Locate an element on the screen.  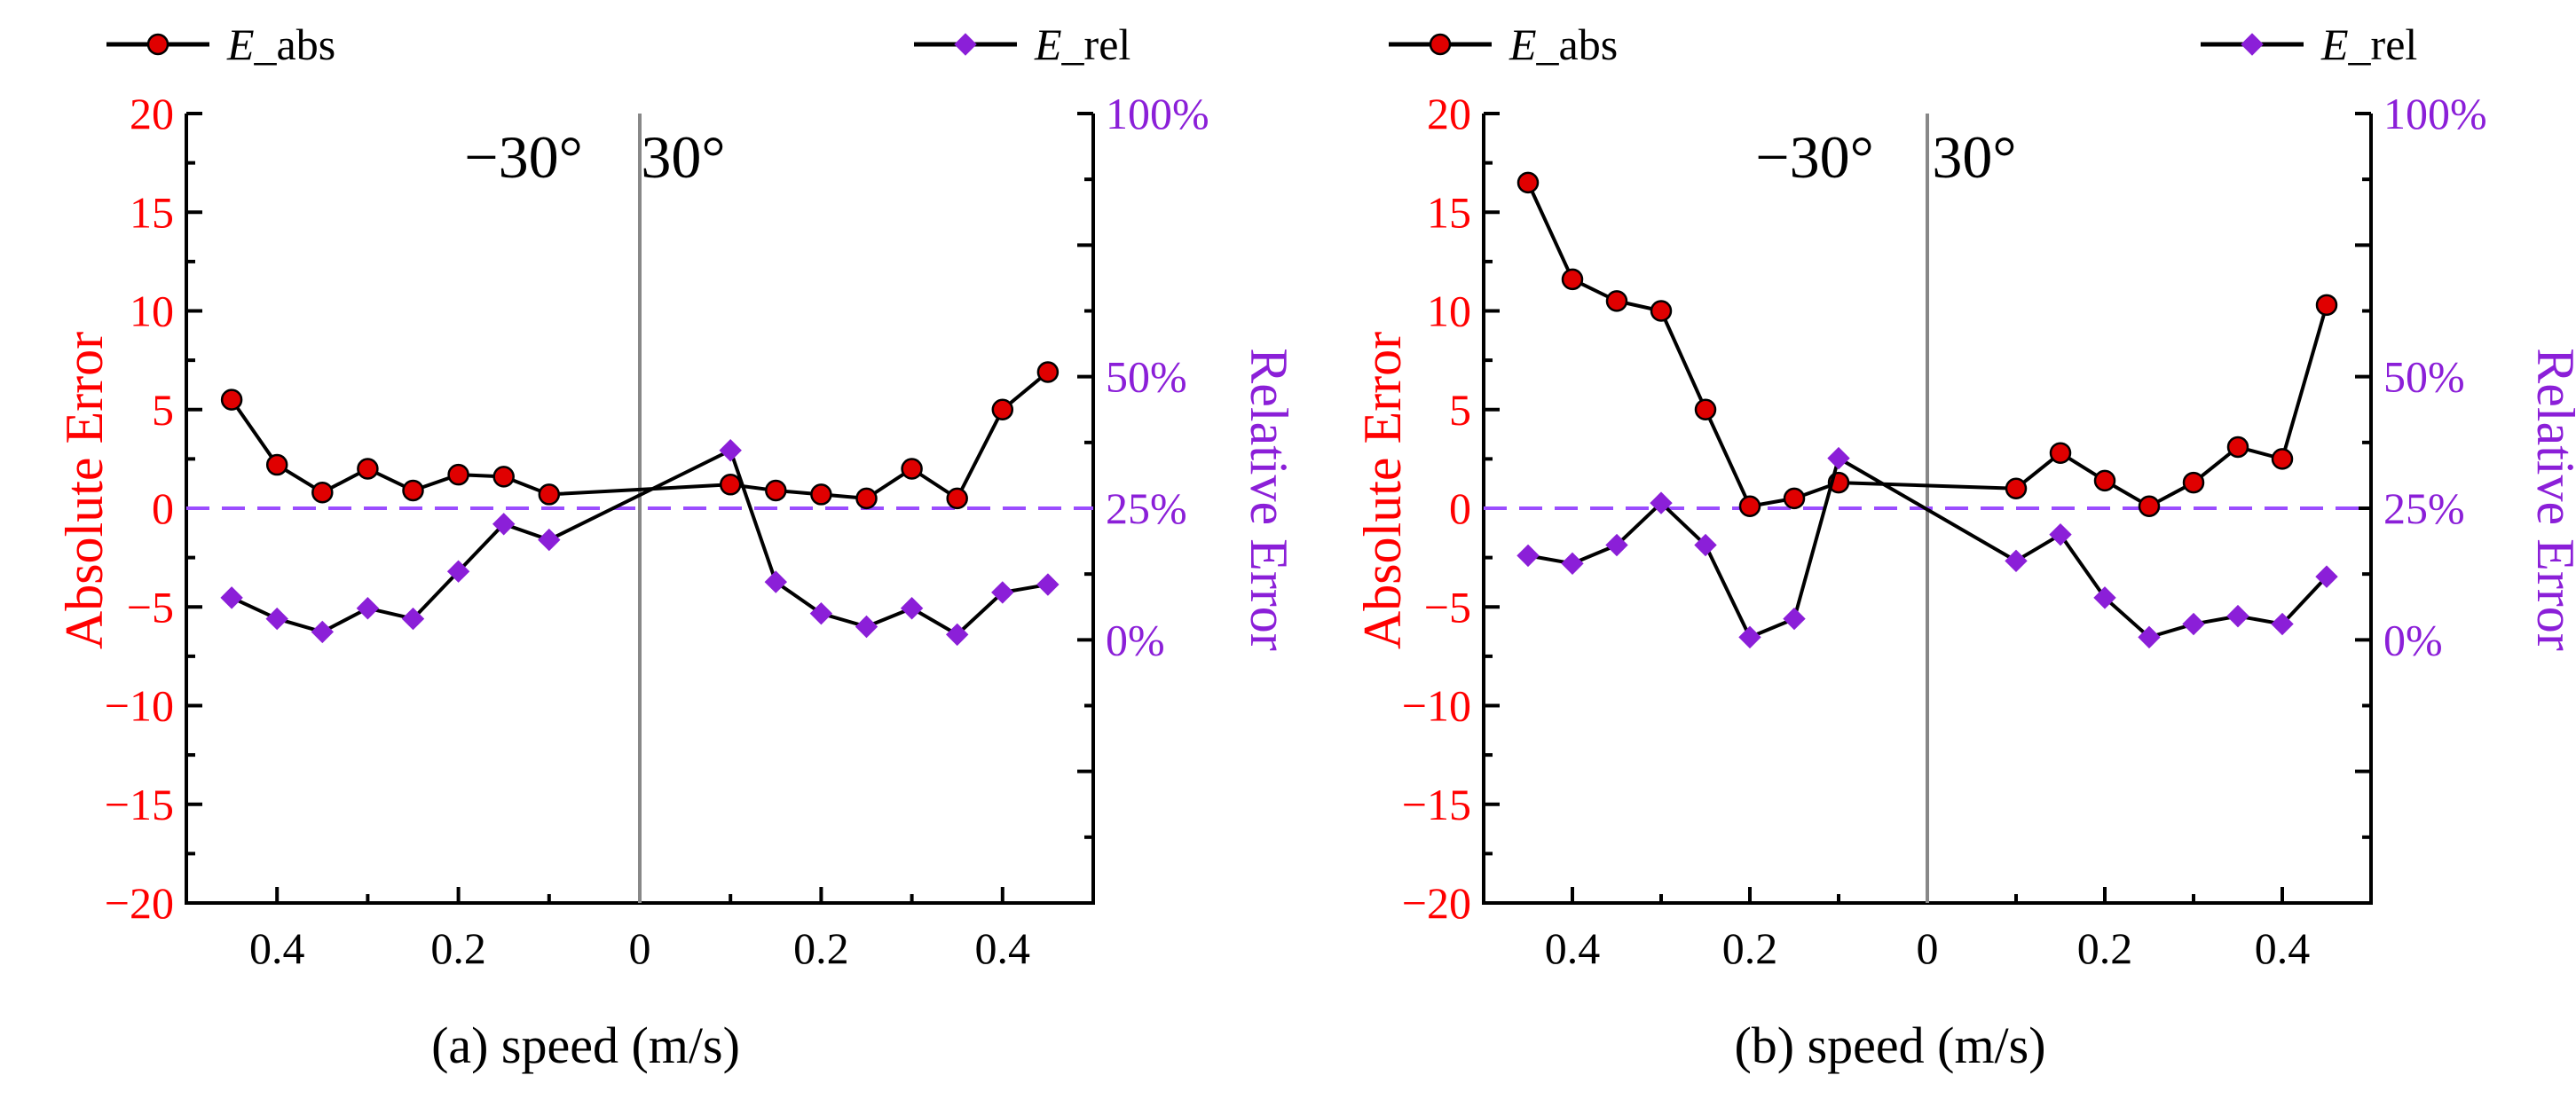
left-tick-label: 15 is located at coordinates (152, 212).